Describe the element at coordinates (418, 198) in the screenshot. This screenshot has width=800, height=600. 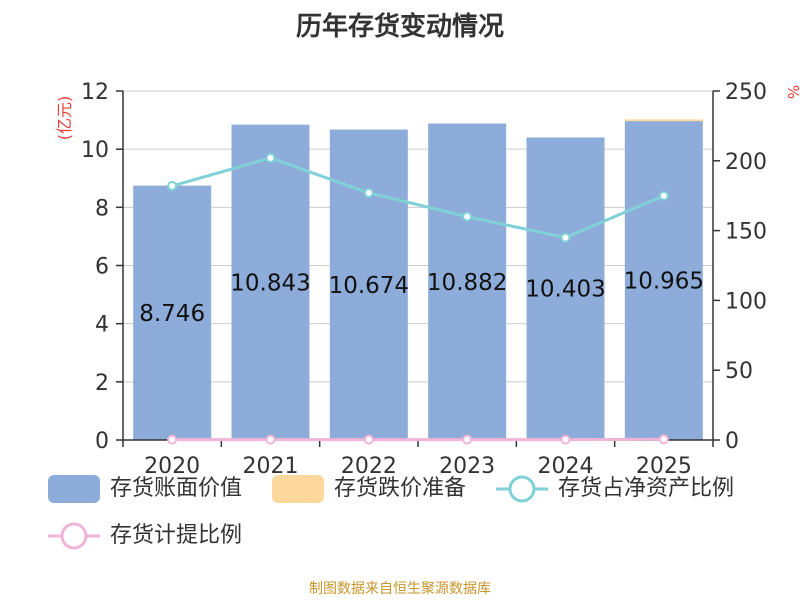
I see `line-net-asset-ratio` at that location.